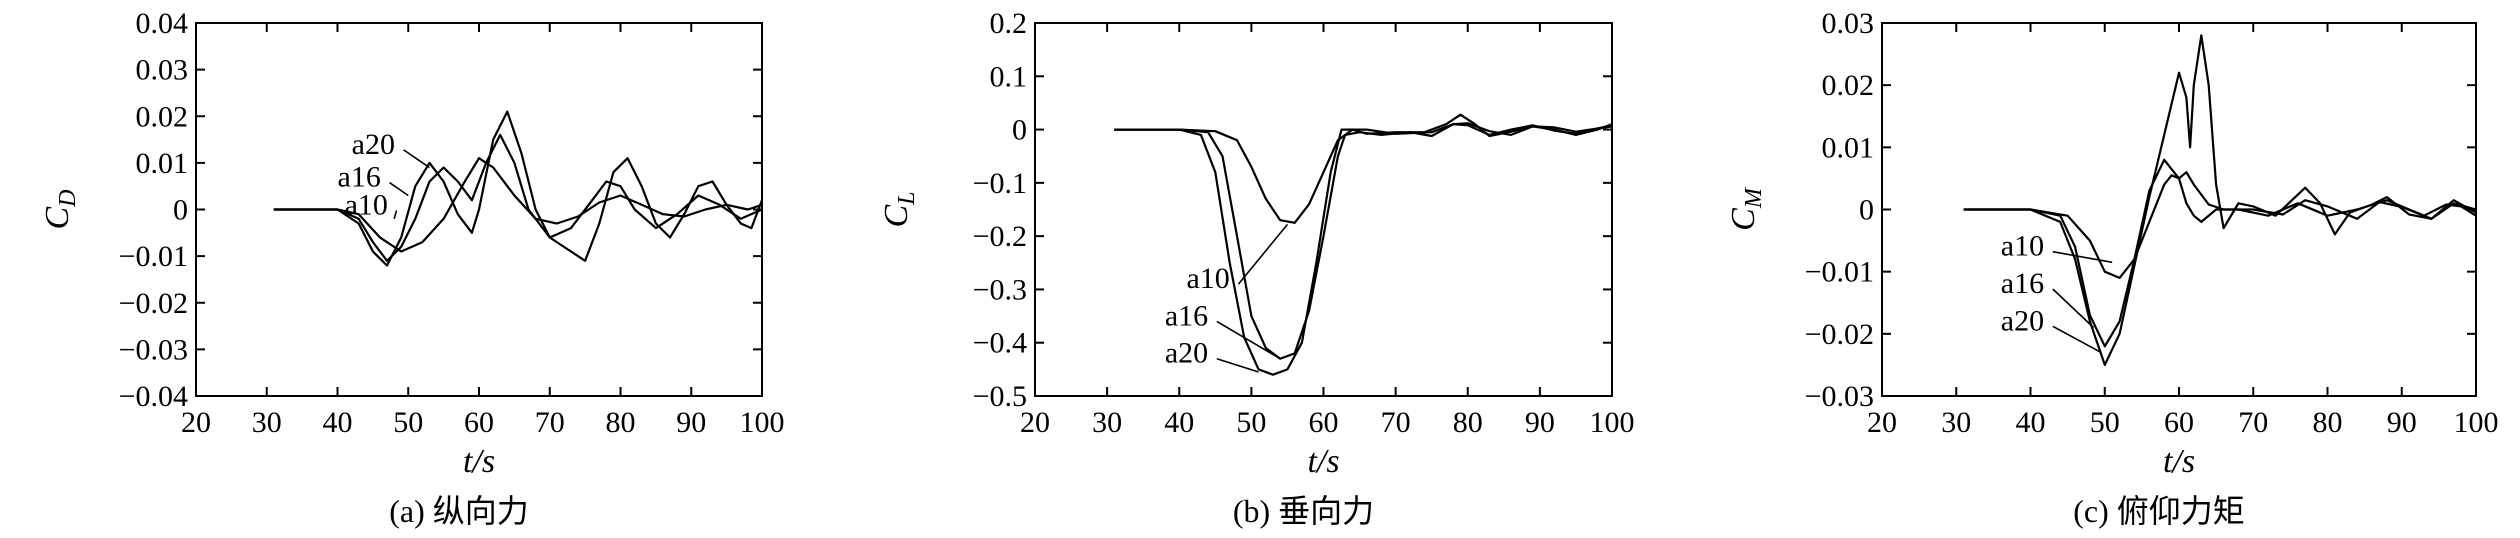 This screenshot has height=538, width=2520. Describe the element at coordinates (1000, 183) in the screenshot. I see `y-tick-label: −0.1` at that location.